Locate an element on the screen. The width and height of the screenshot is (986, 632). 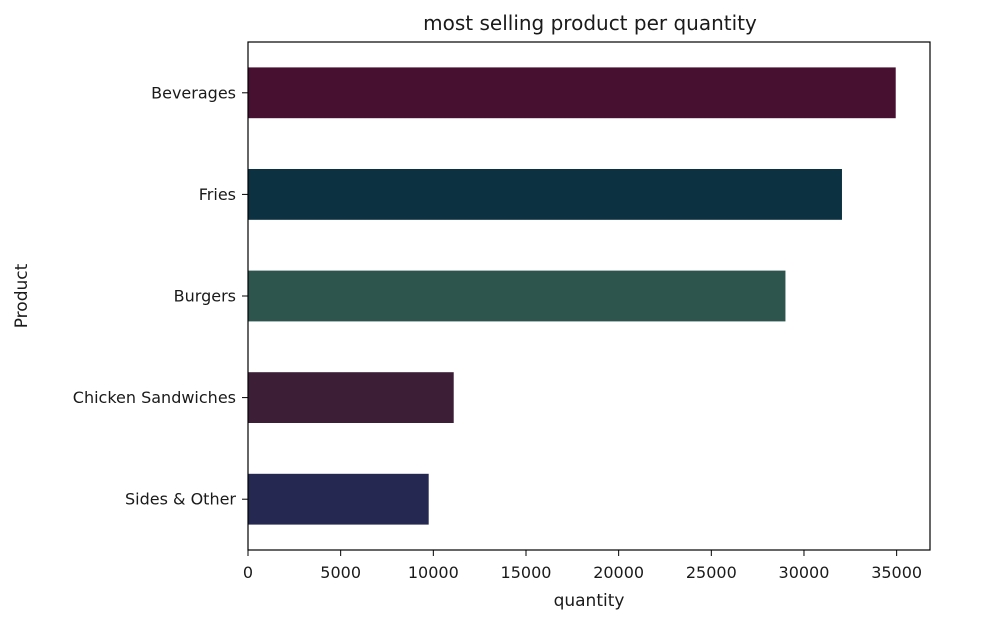
bar-chicken-sandwiches is located at coordinates (351, 397).